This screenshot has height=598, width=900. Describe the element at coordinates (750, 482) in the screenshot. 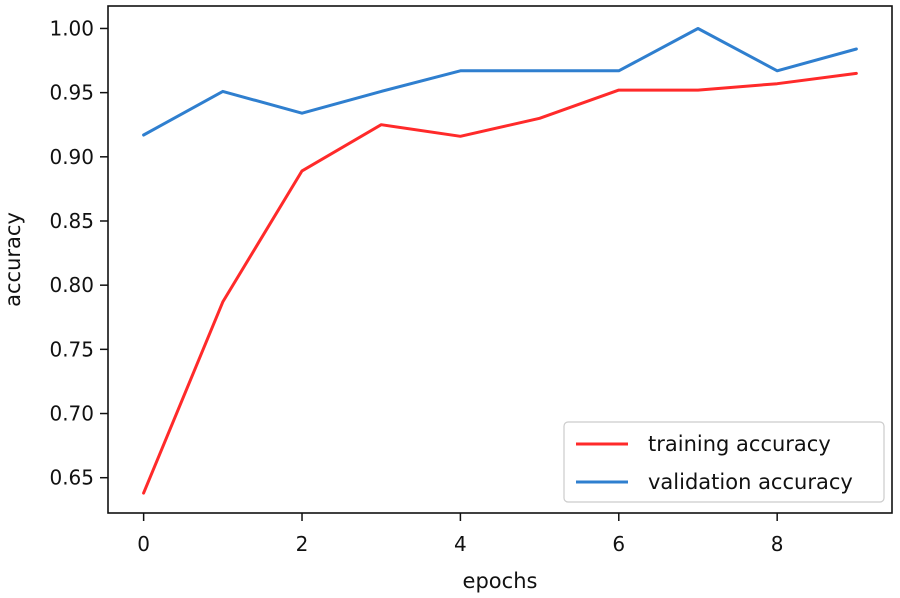

I see `legend-label-validation-accuracy: validation accuracy` at that location.